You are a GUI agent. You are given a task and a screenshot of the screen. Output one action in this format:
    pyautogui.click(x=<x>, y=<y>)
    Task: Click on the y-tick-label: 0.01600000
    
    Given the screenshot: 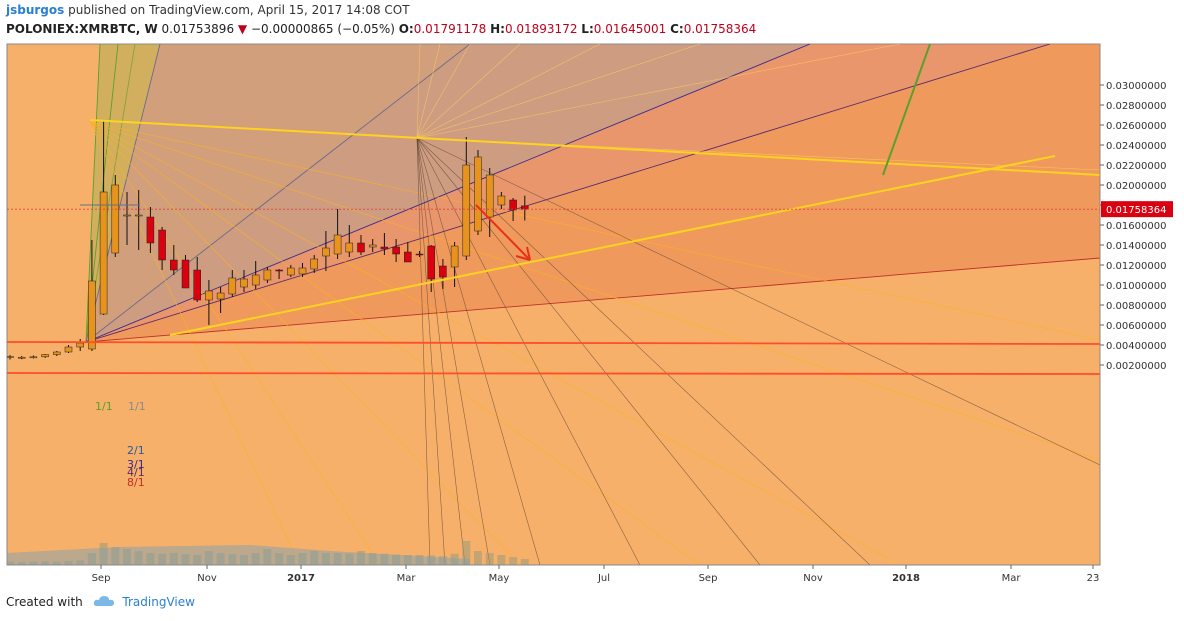 What is the action you would take?
    pyautogui.click(x=1136, y=226)
    